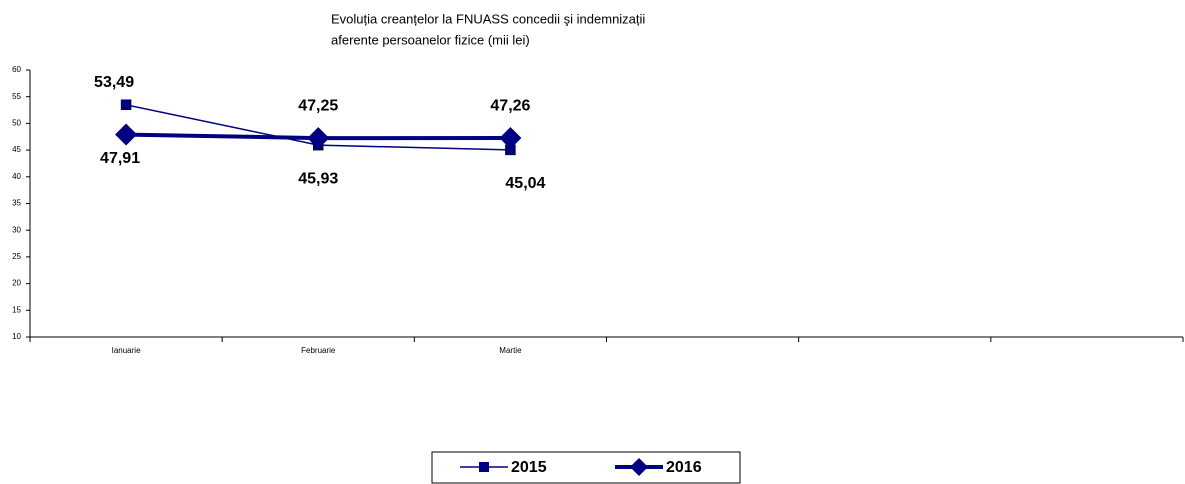  What do you see at coordinates (525, 183) in the screenshot?
I see `data-label: 45,04` at bounding box center [525, 183].